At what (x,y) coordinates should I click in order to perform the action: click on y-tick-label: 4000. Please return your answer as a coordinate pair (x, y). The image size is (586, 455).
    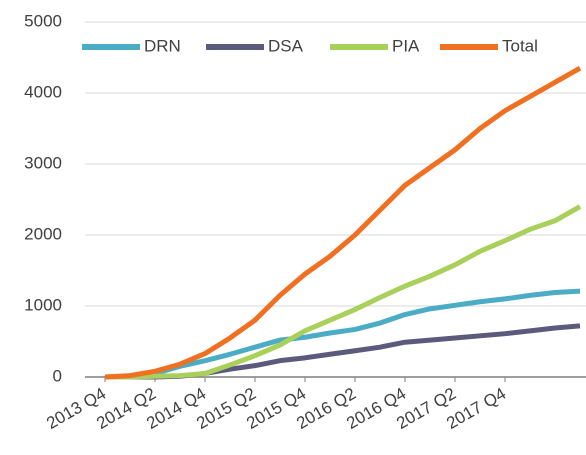
    Looking at the image, I should click on (43, 91).